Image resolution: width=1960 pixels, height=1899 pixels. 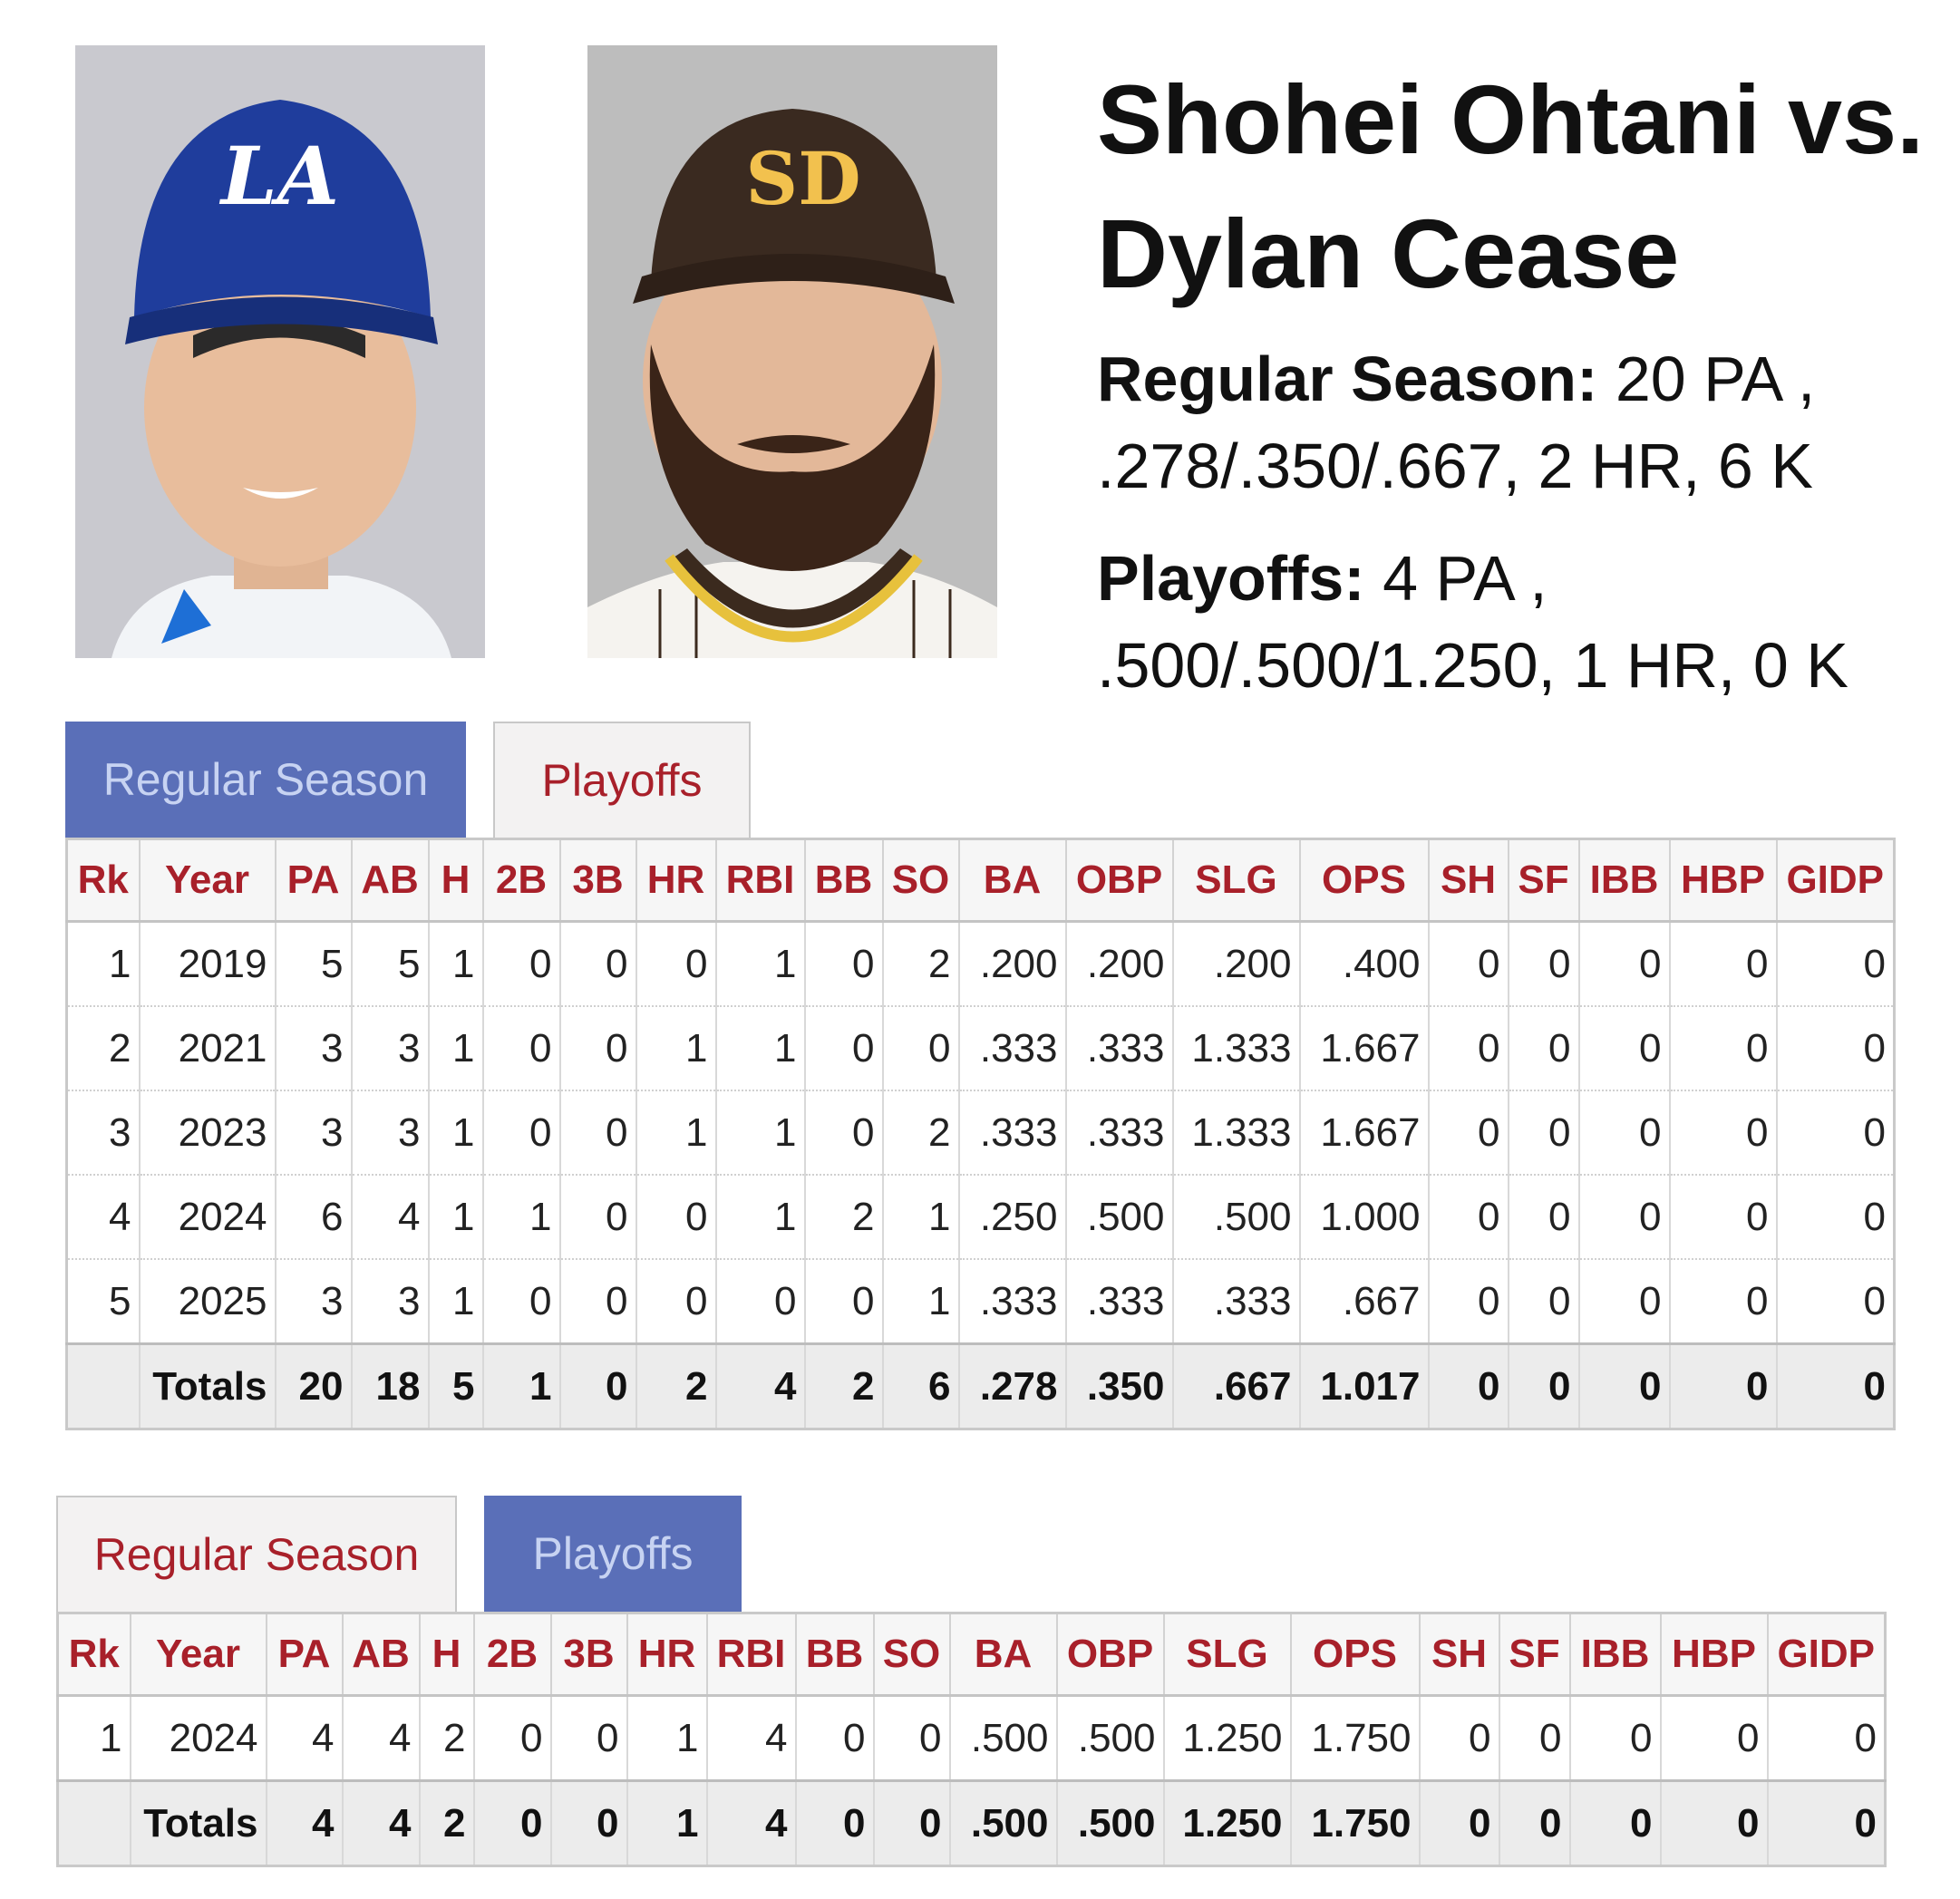 What do you see at coordinates (666, 1822) in the screenshot?
I see `totals-cell: 1` at bounding box center [666, 1822].